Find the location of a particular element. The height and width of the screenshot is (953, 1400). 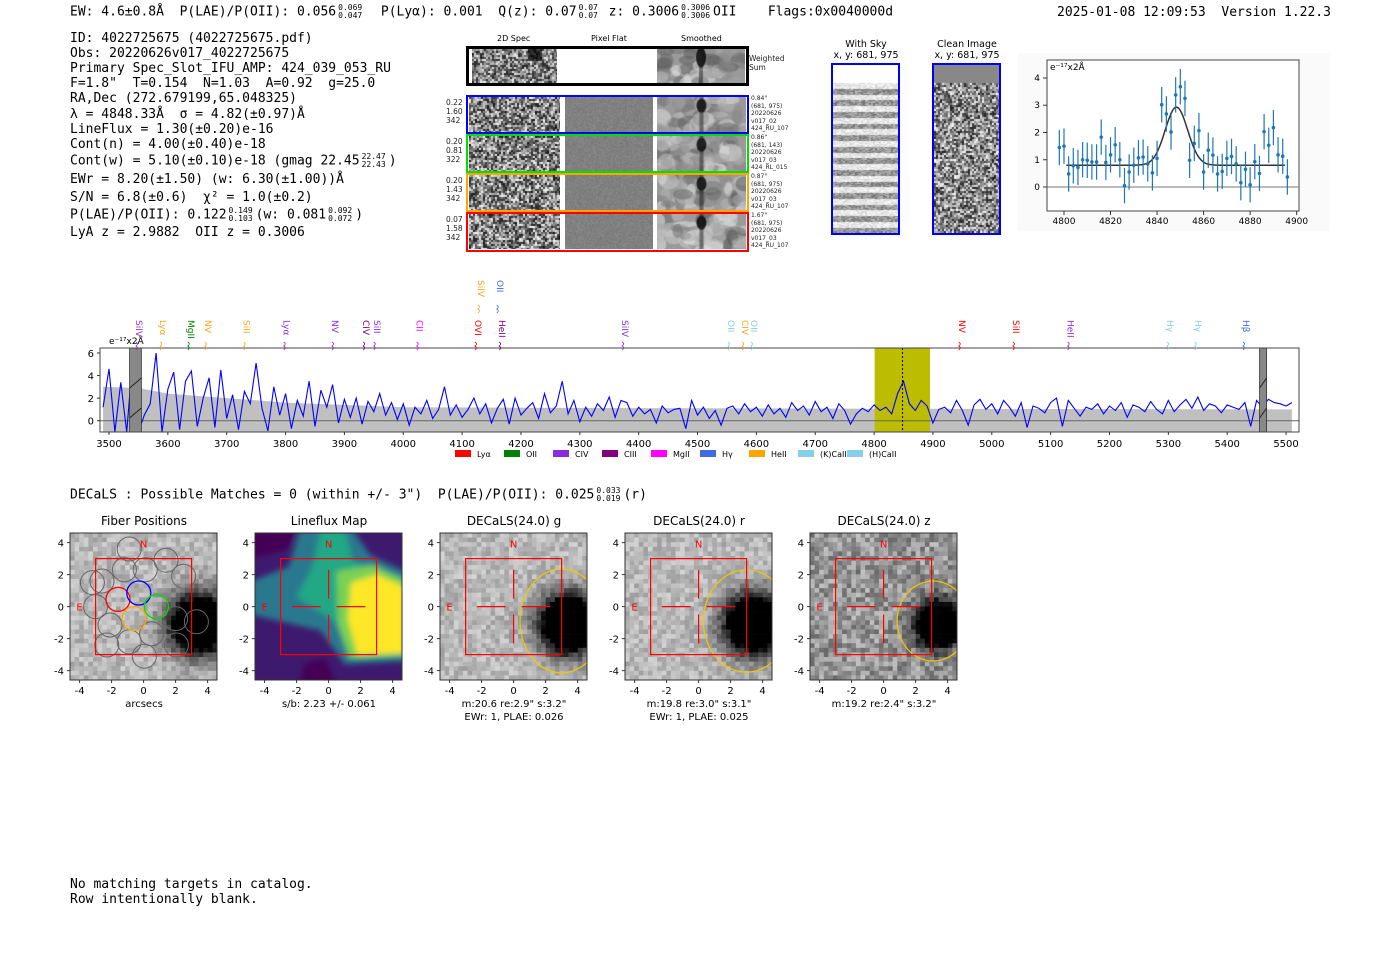

header-flags: Flags:0x0040000d is located at coordinates (830, 12).